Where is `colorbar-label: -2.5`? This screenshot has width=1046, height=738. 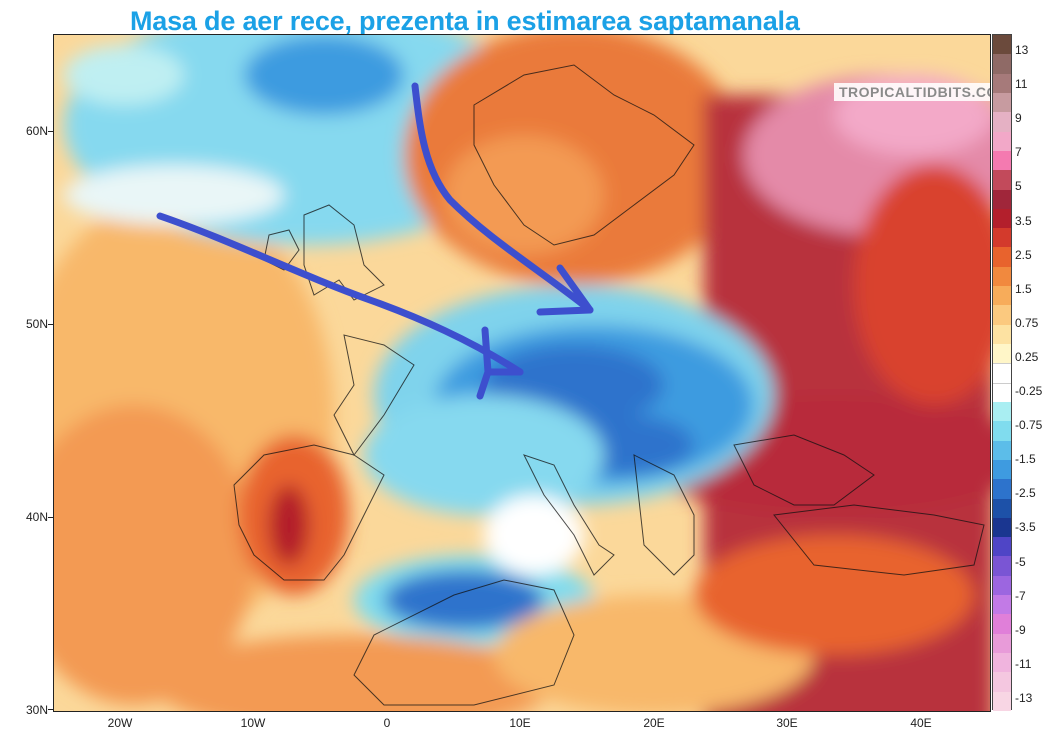
colorbar-label: -2.5 is located at coordinates (1025, 493).